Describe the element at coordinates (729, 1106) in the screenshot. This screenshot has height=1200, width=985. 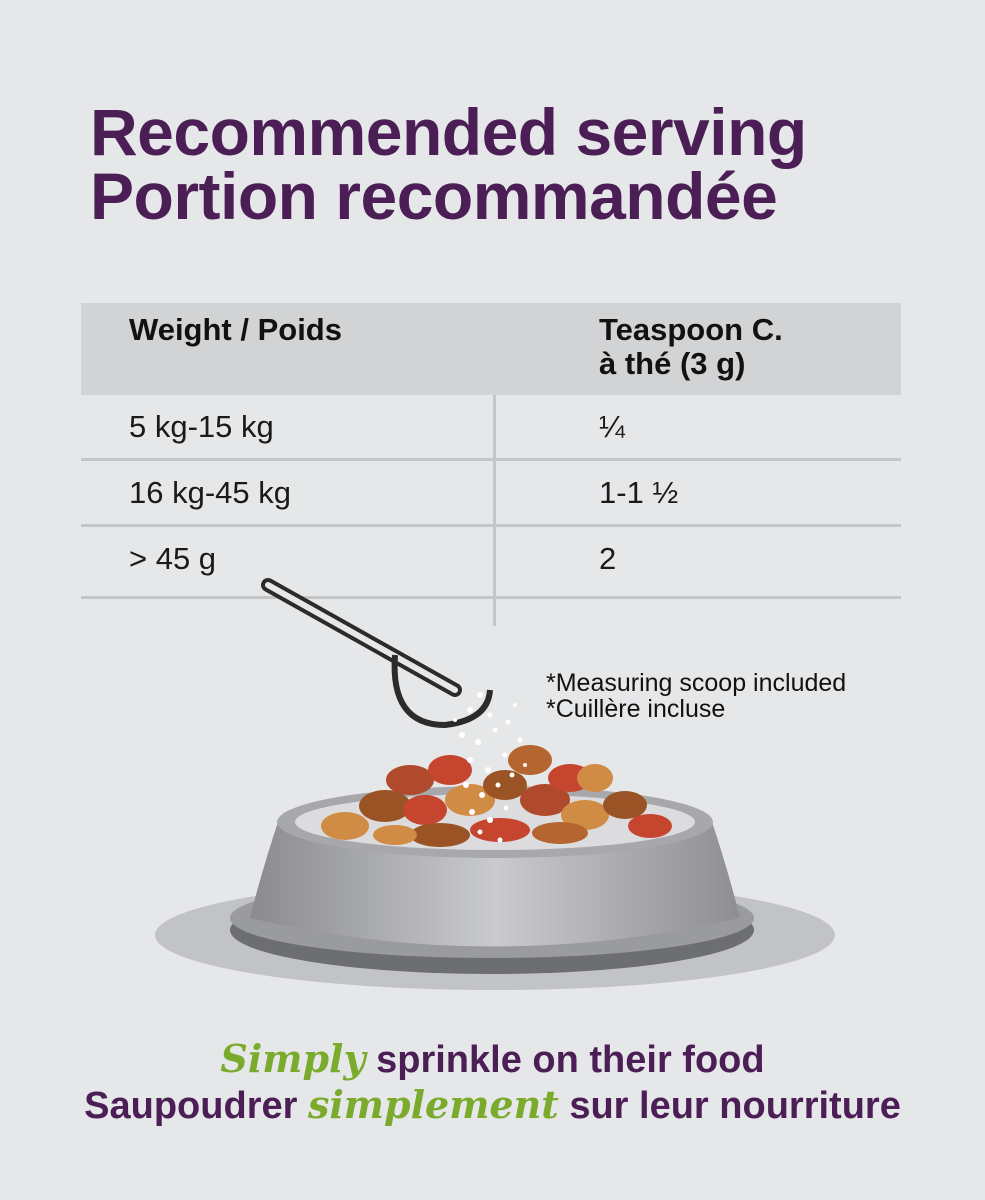
I see `tagline-french-end: sur leur nourriture` at that location.